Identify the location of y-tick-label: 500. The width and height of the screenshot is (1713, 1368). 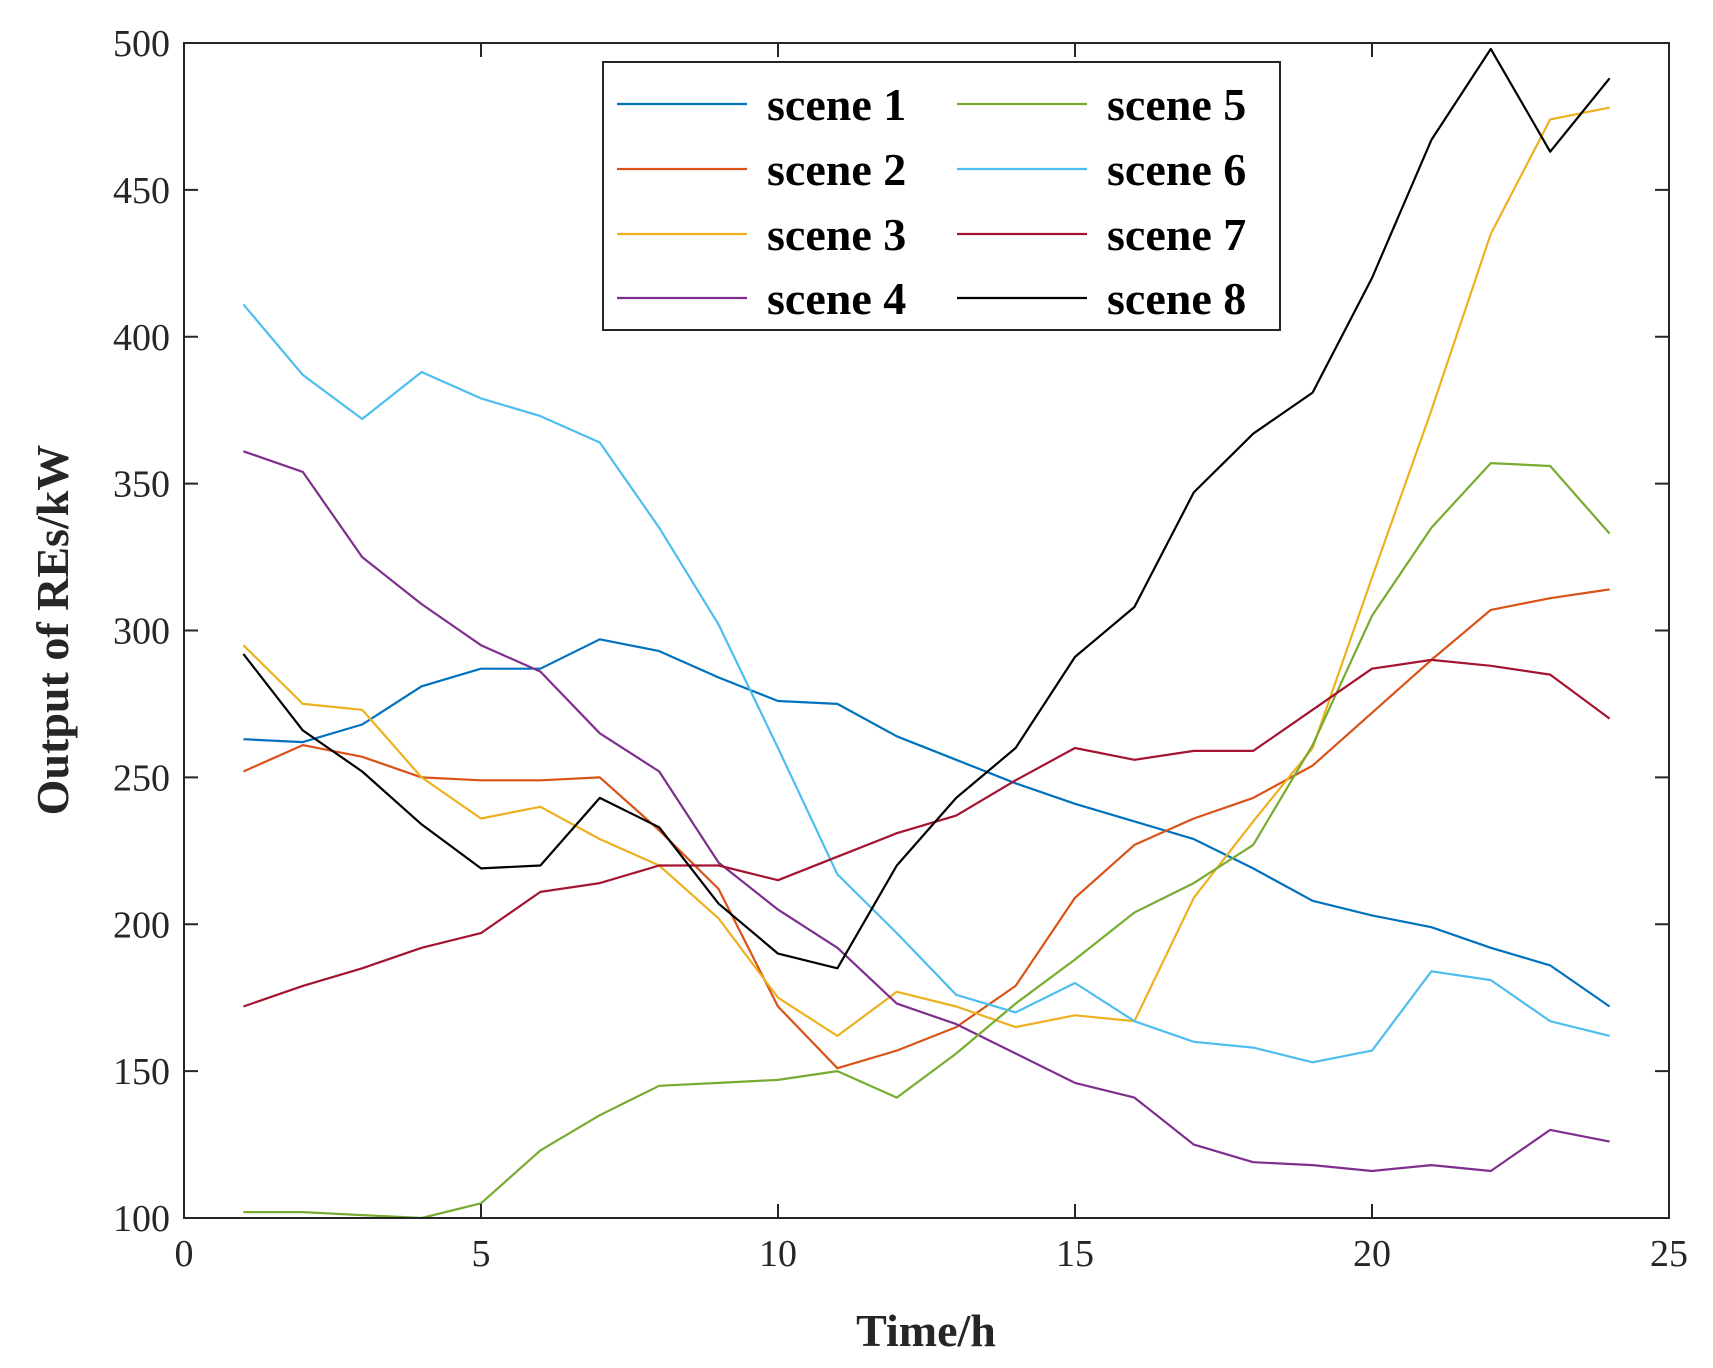
(141, 44).